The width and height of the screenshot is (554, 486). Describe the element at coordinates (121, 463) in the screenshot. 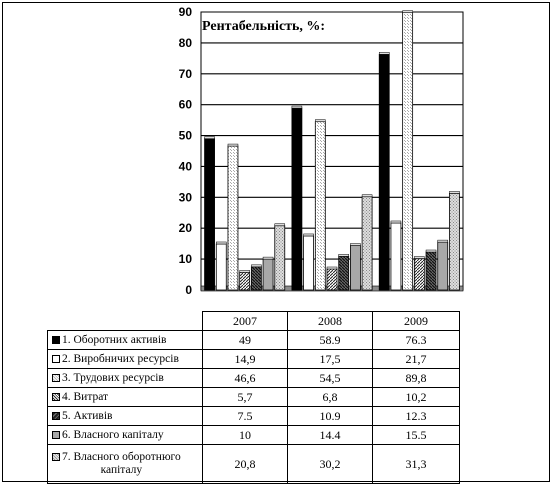

I see `legend-label: 7. Власного оборотнюго капіталу` at that location.